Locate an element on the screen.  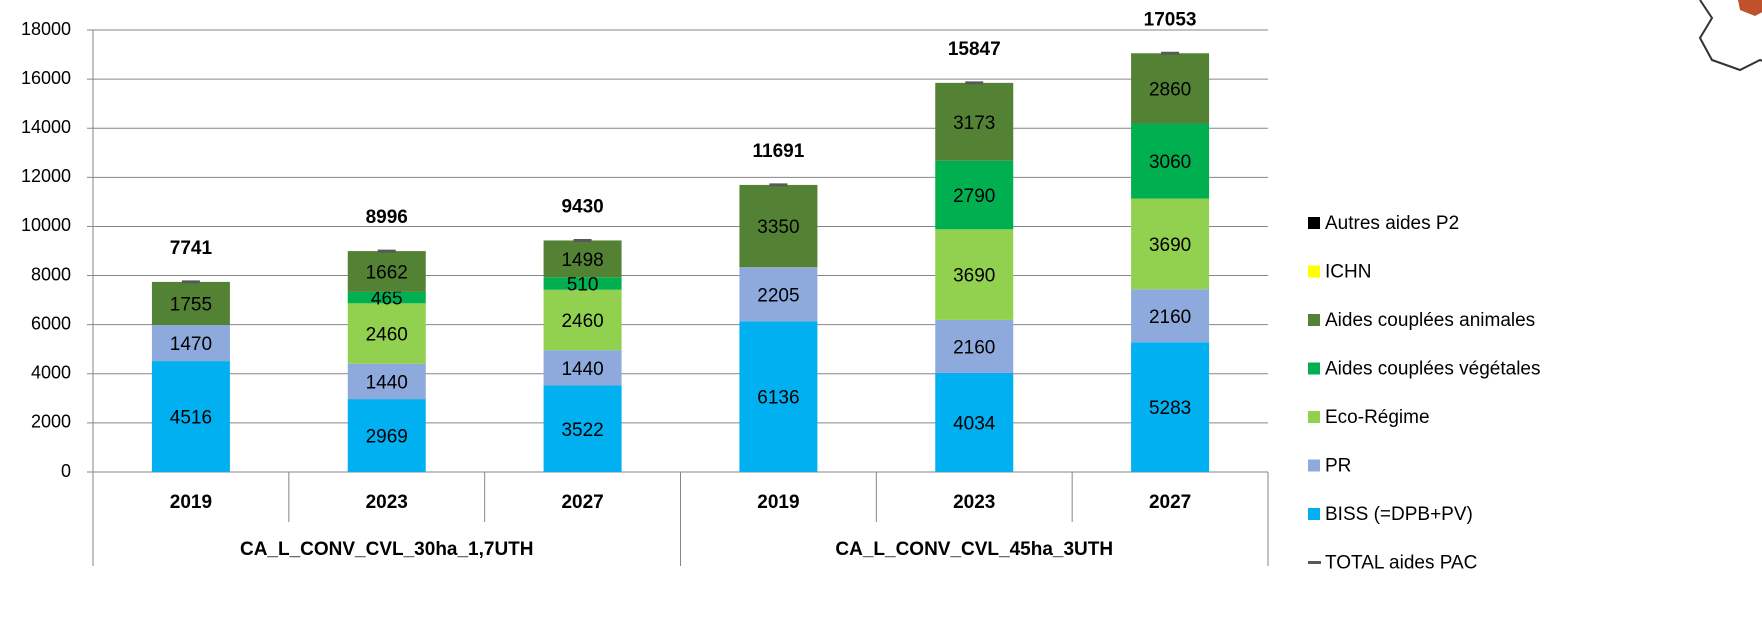
data-label: 2205 is located at coordinates (778, 295).